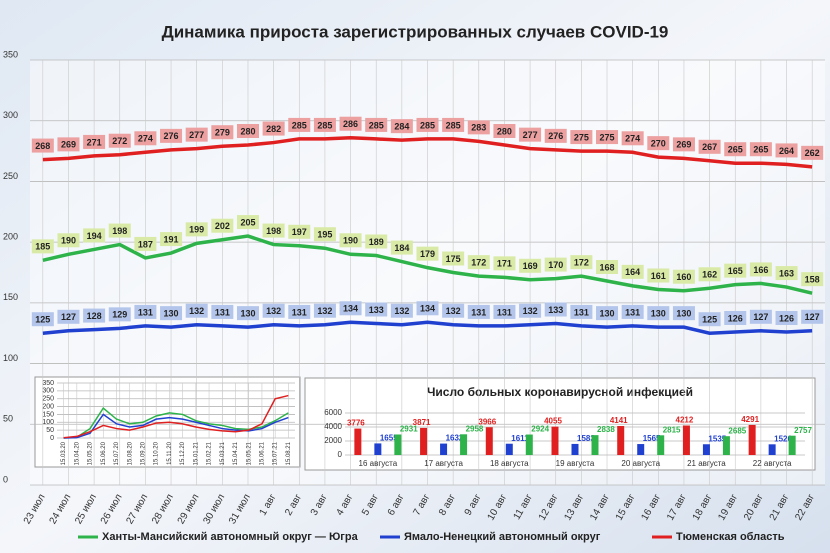  I want to click on y-tick-label: 300, so click(10, 115).